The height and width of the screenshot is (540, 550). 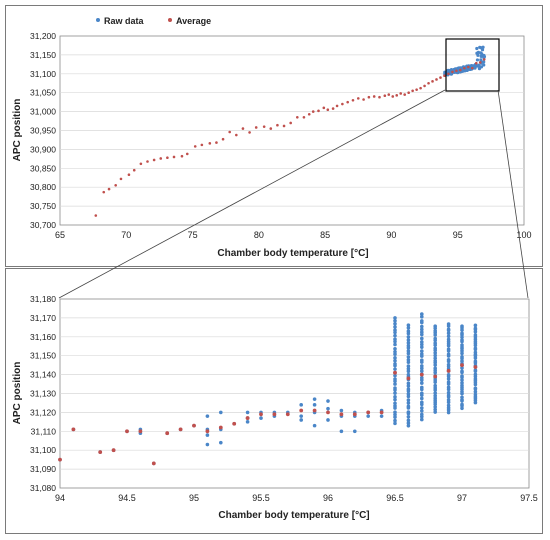 I want to click on zoom-box, so click(x=472, y=65).